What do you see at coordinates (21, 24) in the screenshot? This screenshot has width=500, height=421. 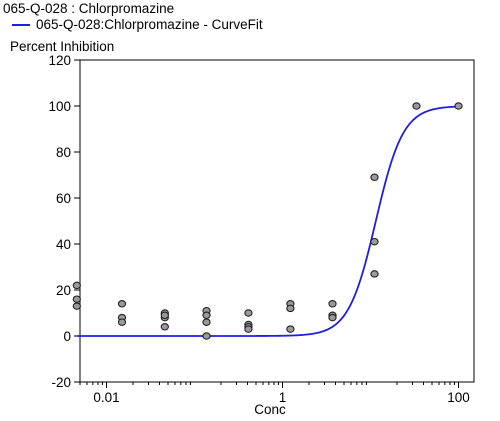 I see `legend-line-swatch` at bounding box center [21, 24].